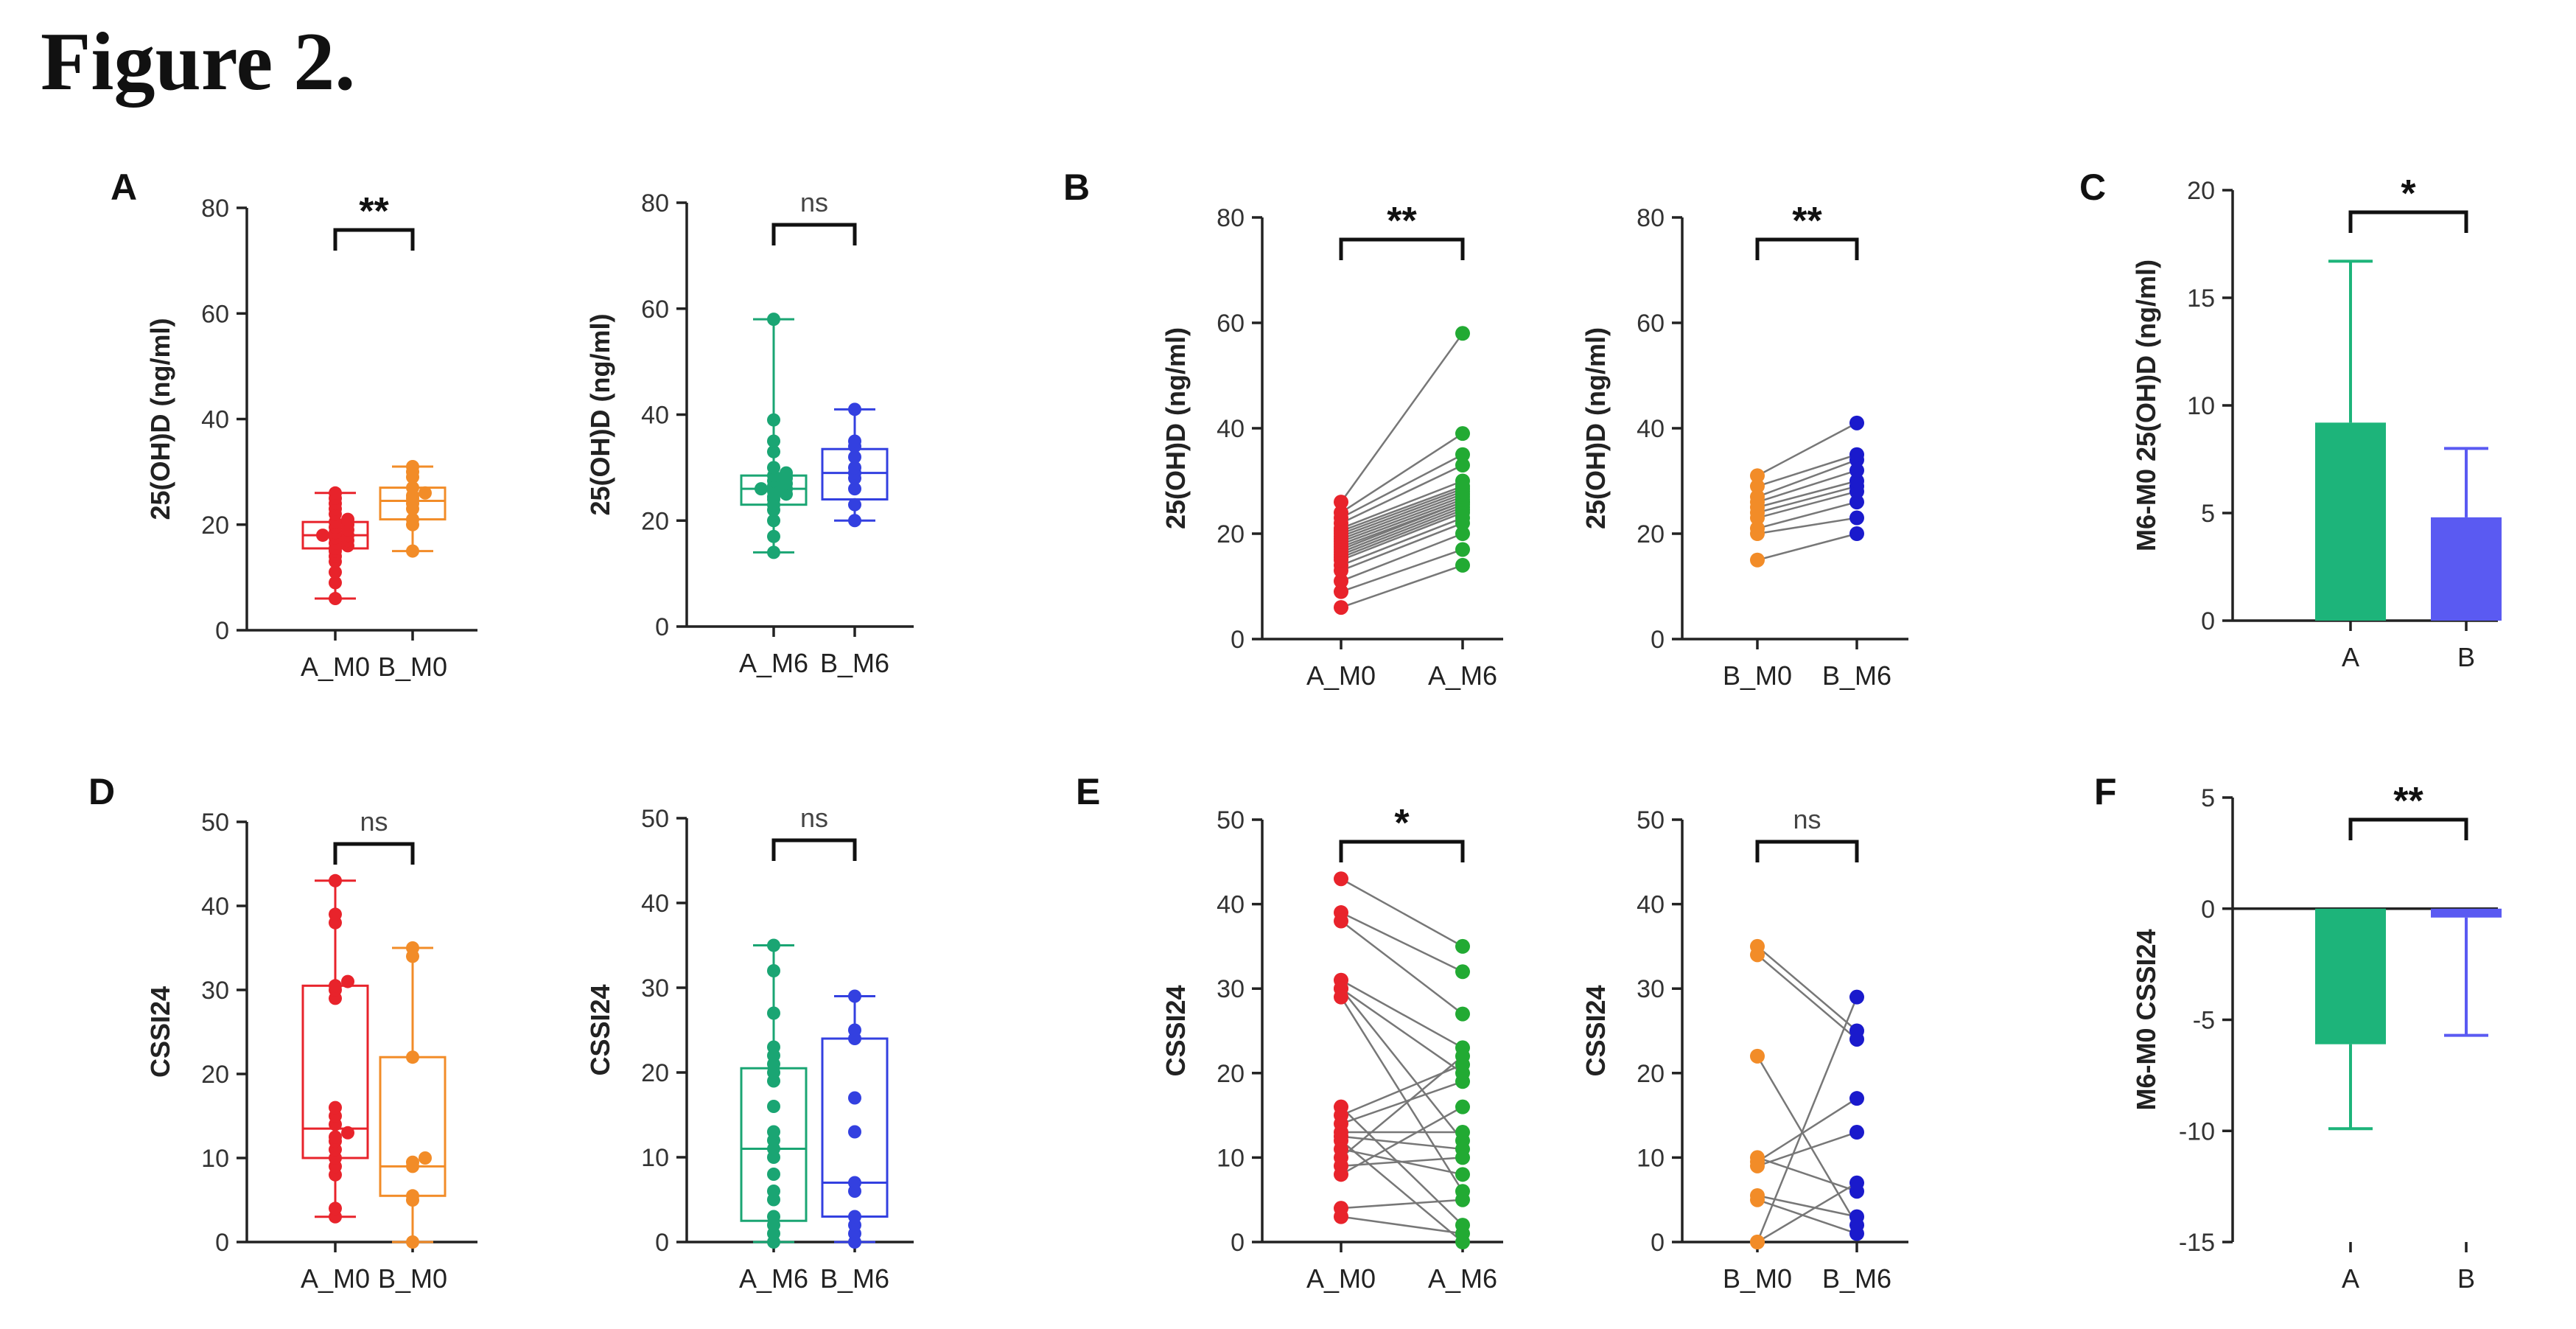 The image size is (2576, 1329). What do you see at coordinates (1088, 792) in the screenshot?
I see `panel-label-e: E` at bounding box center [1088, 792].